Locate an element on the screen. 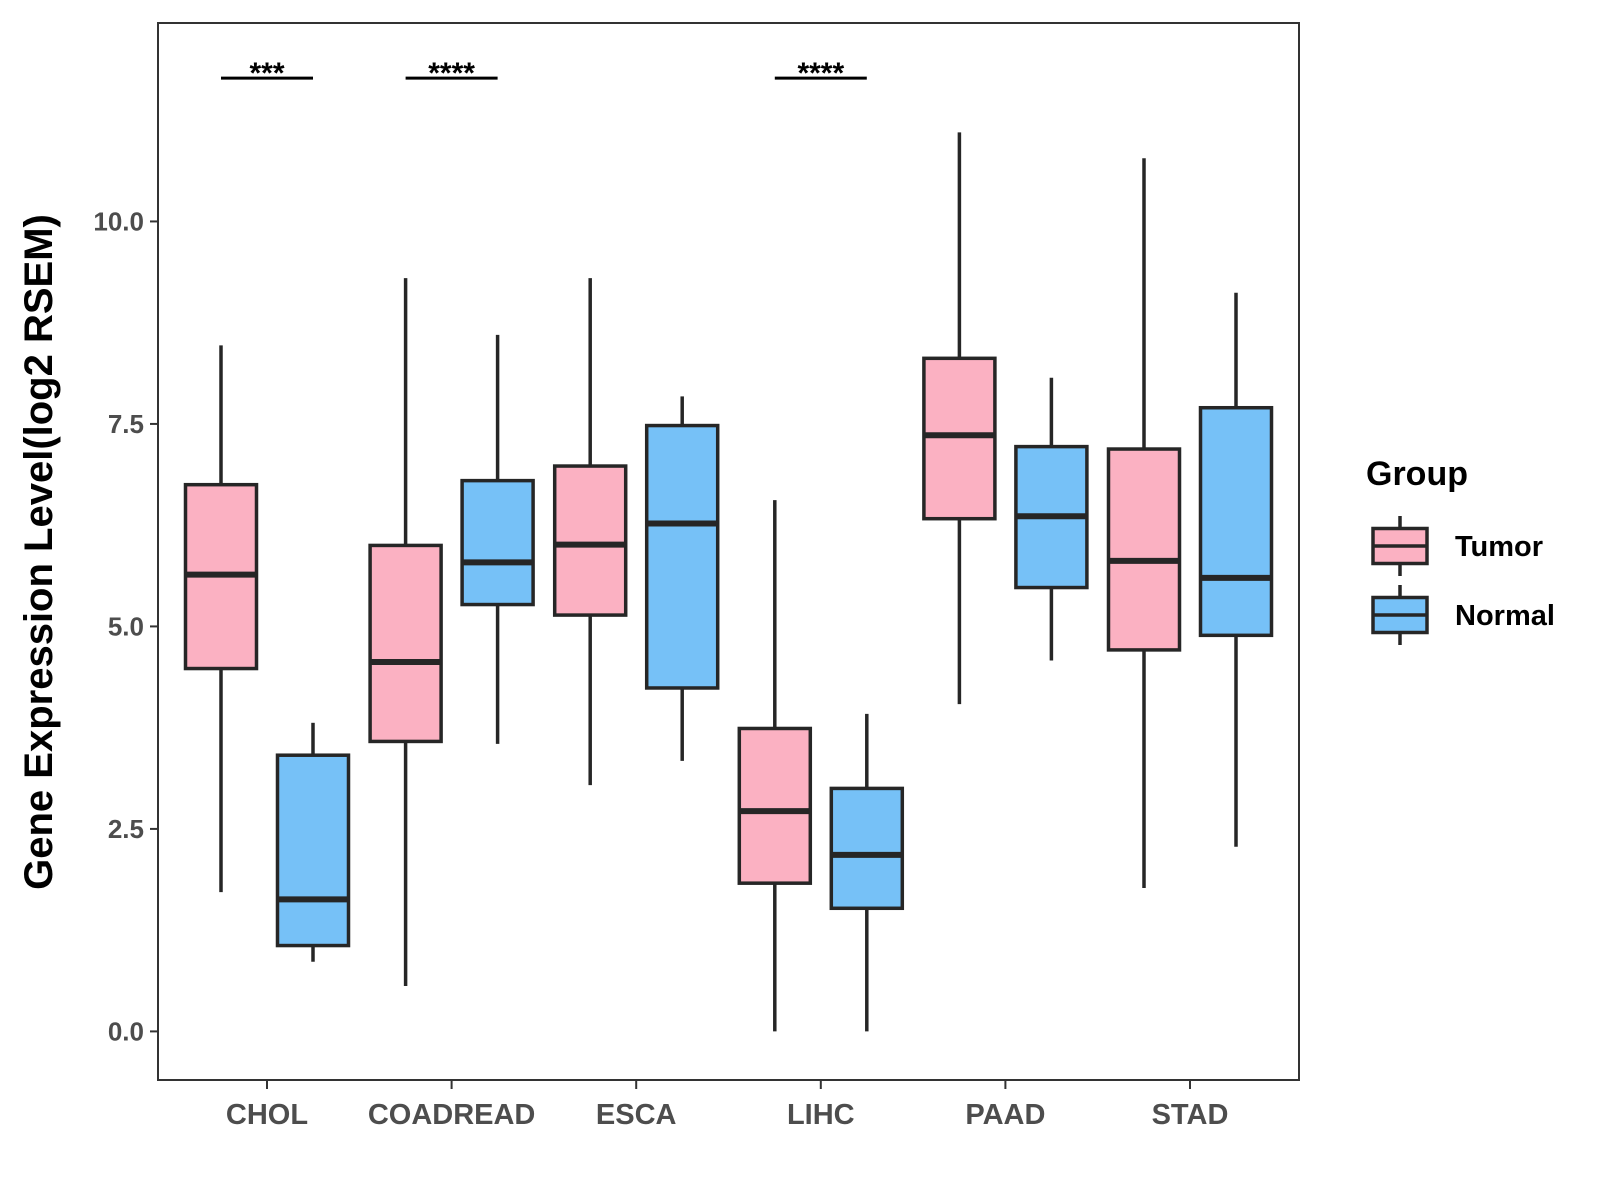 This screenshot has height=1200, width=1600. x-axis: CHOL COADREAD ESCA LIHC PAAD STAD is located at coordinates (727, 1105).